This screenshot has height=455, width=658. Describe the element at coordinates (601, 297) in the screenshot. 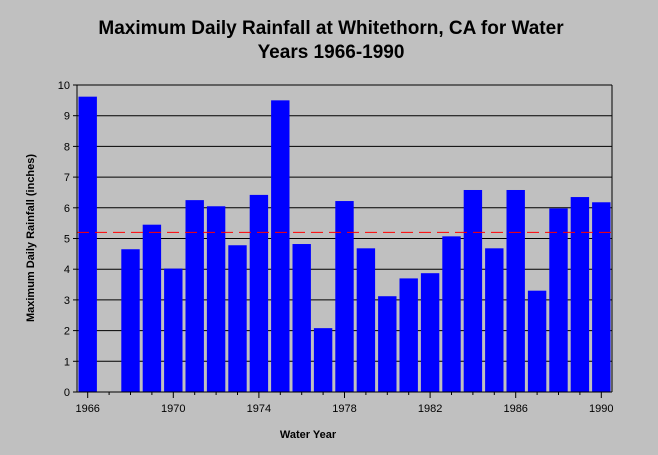

I see `bar-1990` at that location.